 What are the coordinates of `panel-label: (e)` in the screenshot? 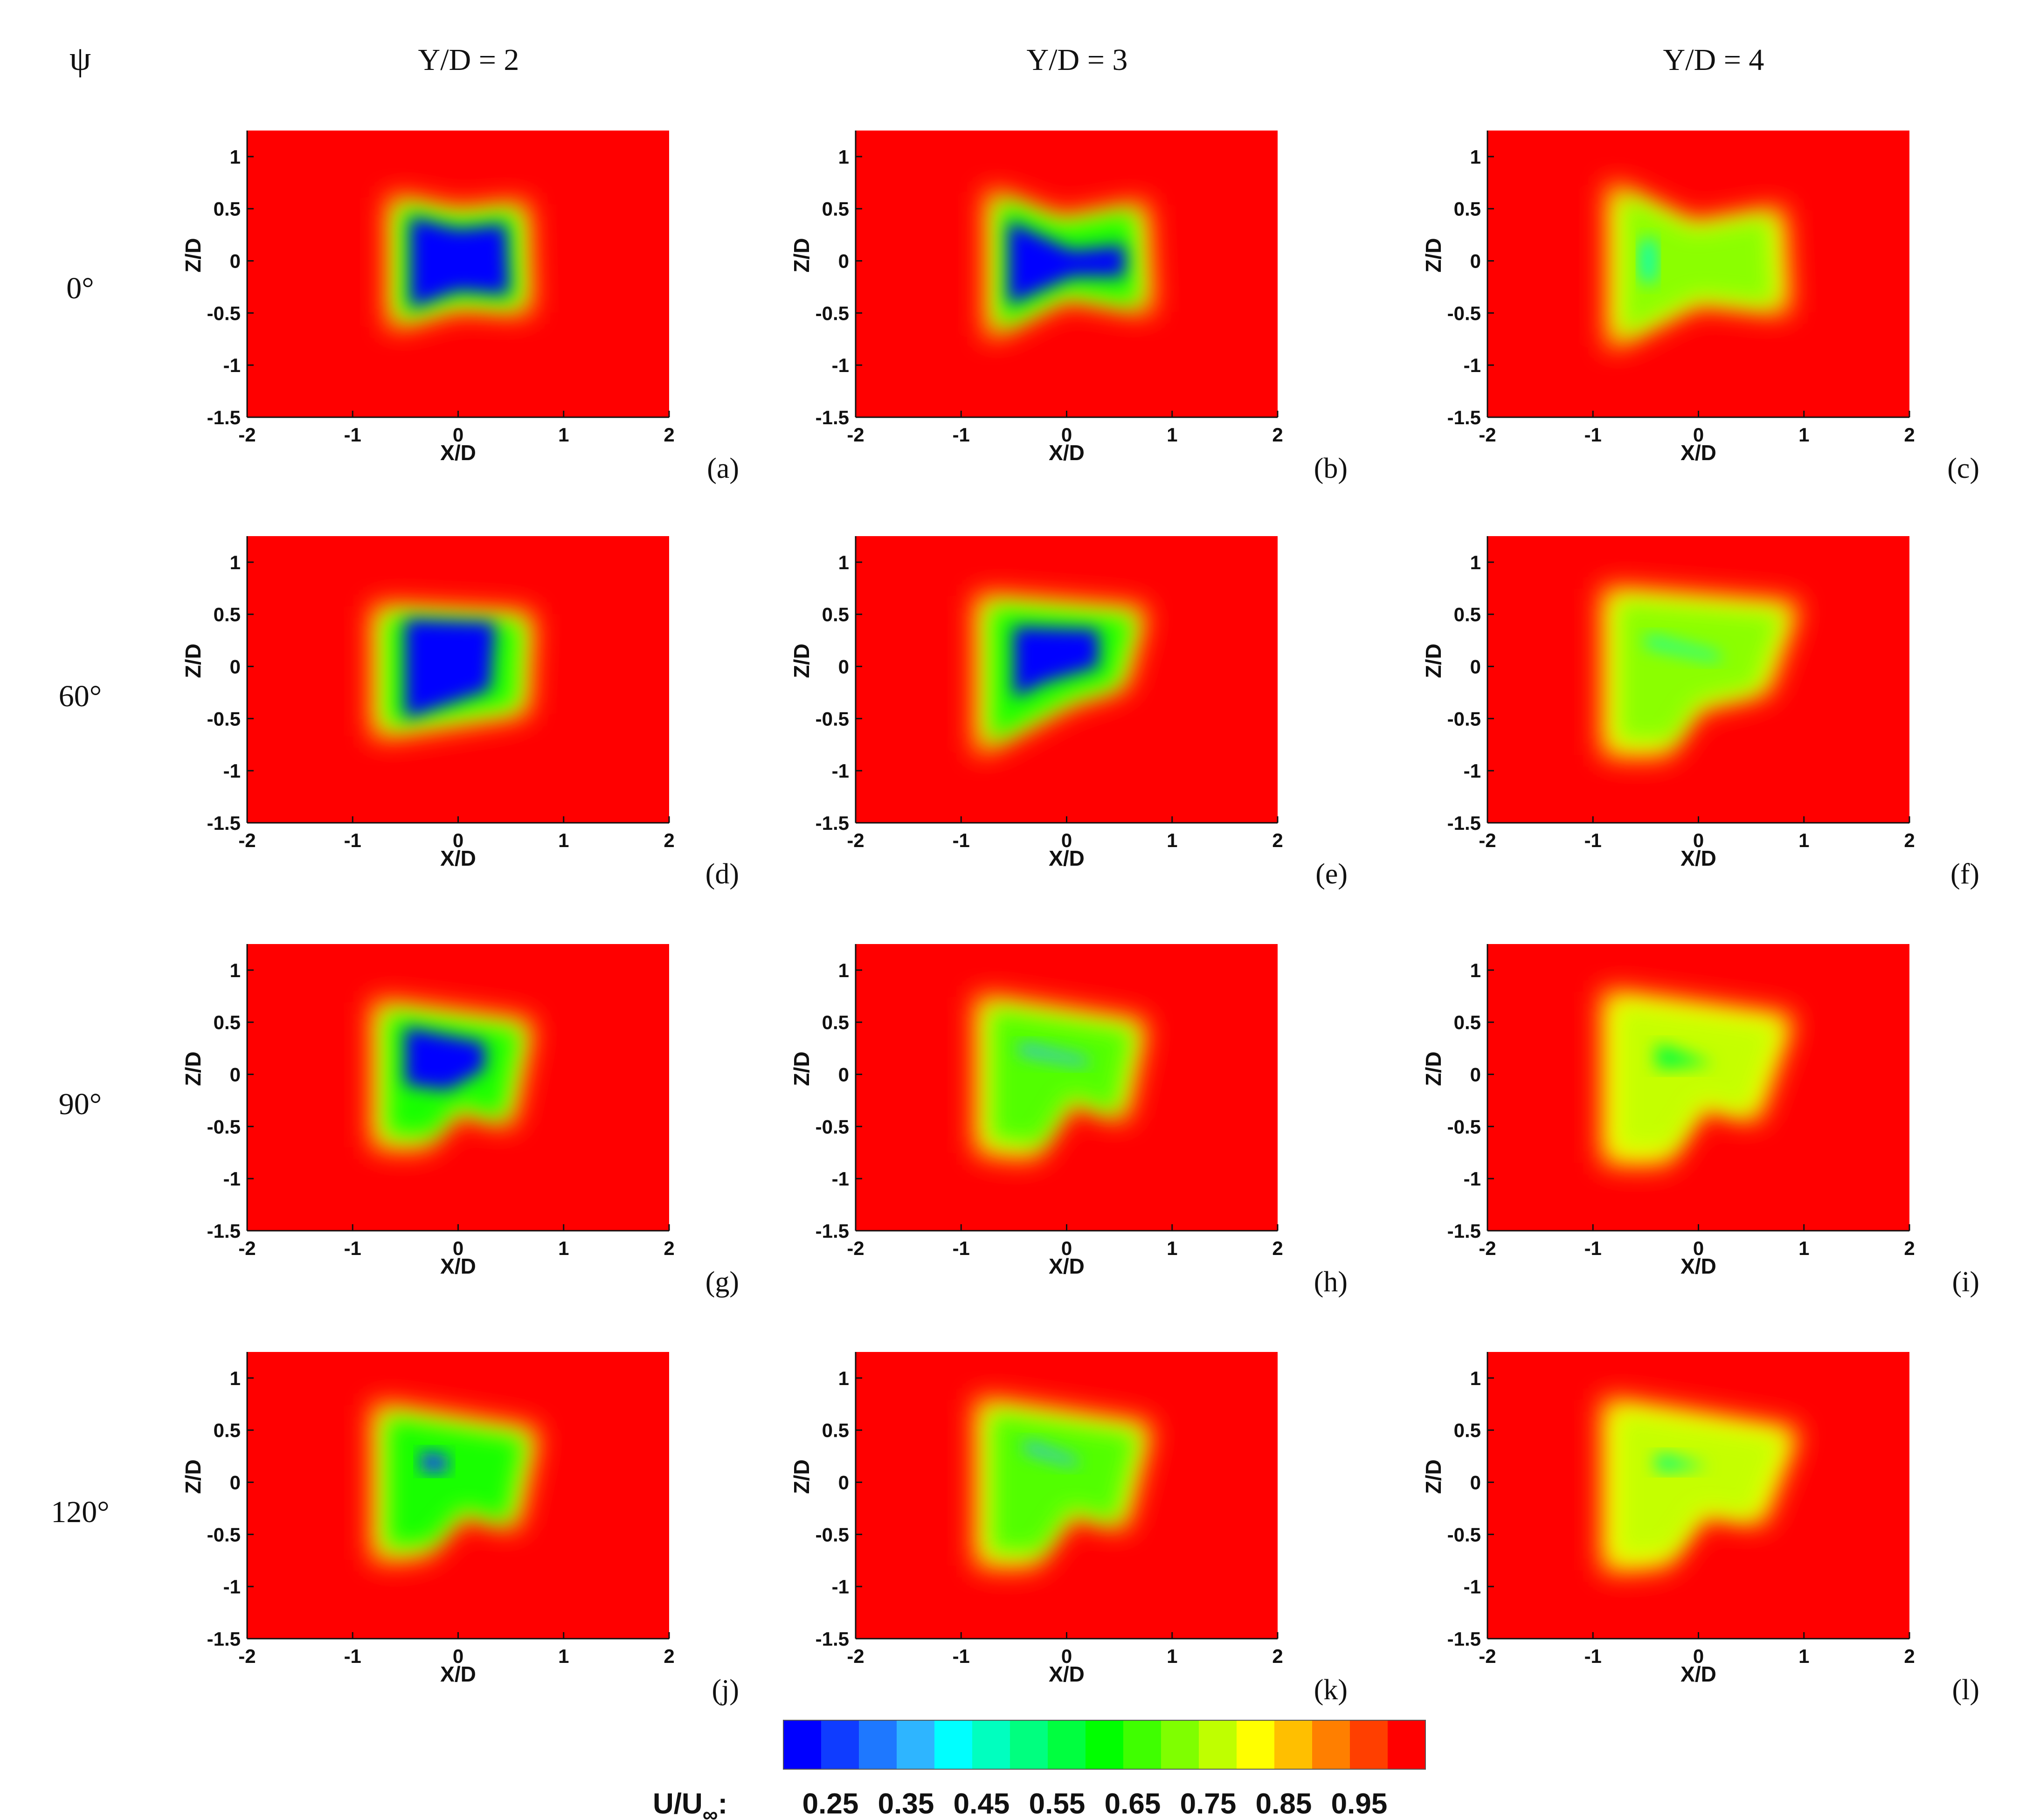 It's located at (1331, 874).